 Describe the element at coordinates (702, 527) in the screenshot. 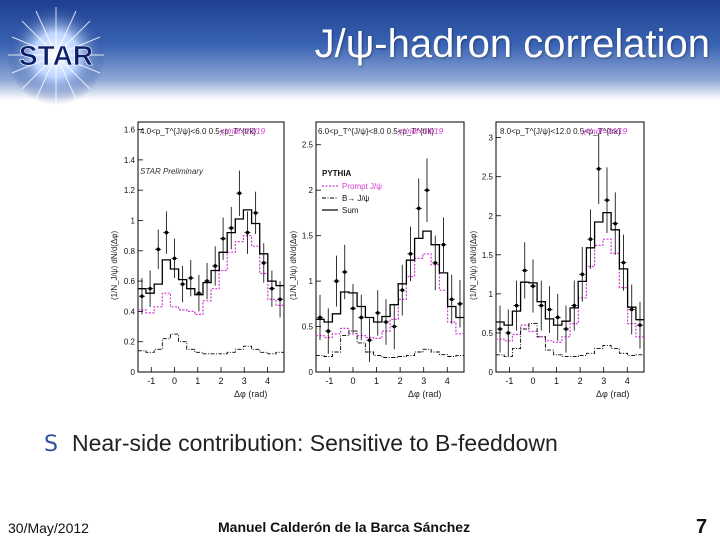

I see `slide-number: 7` at that location.